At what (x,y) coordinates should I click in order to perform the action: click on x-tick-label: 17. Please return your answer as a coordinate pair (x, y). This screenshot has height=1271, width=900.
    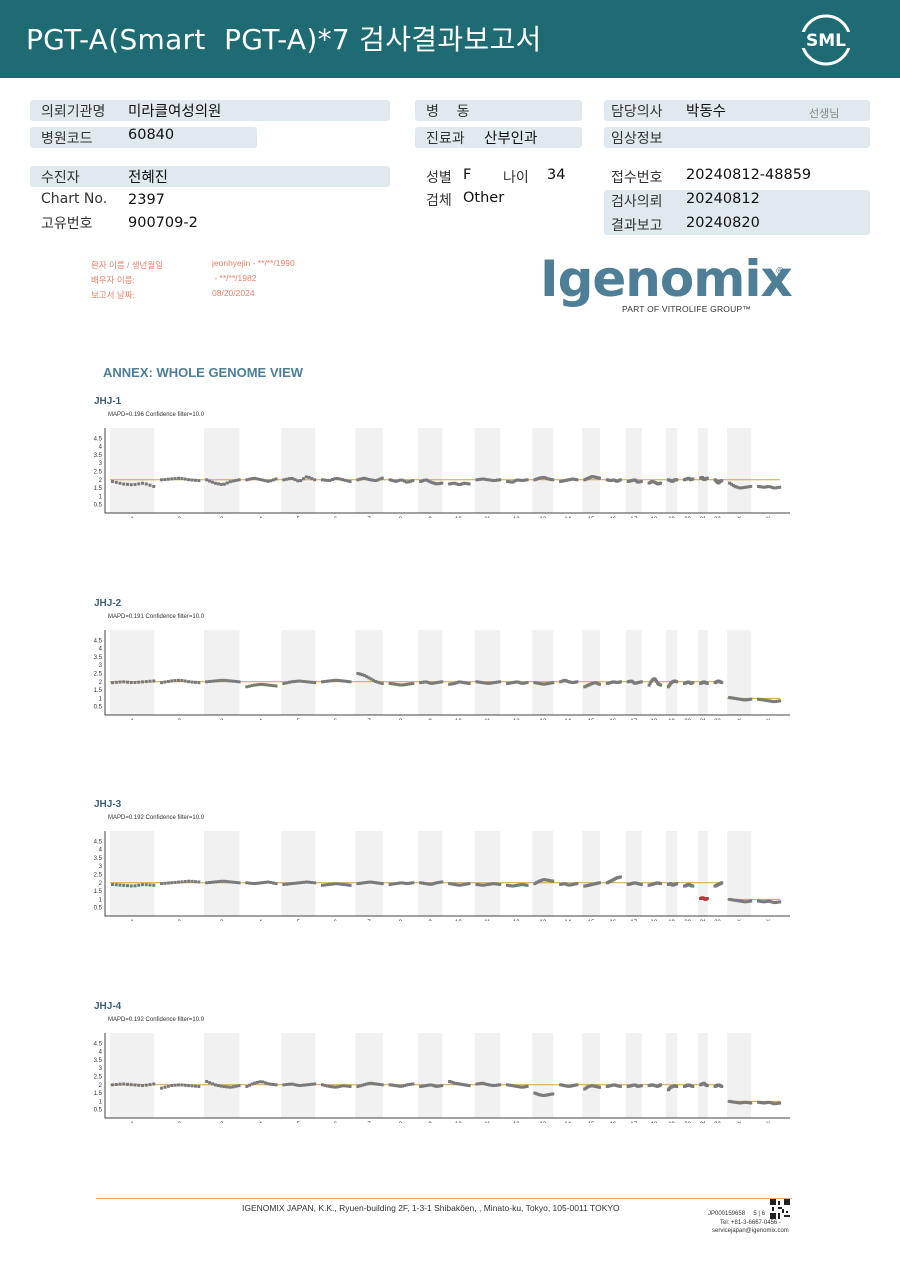
    Looking at the image, I should click on (633, 920).